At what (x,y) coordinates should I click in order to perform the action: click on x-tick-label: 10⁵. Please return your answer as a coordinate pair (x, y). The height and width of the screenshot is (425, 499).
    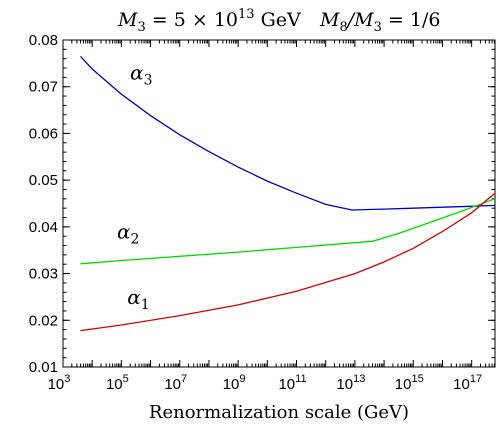
    Looking at the image, I should click on (117, 383).